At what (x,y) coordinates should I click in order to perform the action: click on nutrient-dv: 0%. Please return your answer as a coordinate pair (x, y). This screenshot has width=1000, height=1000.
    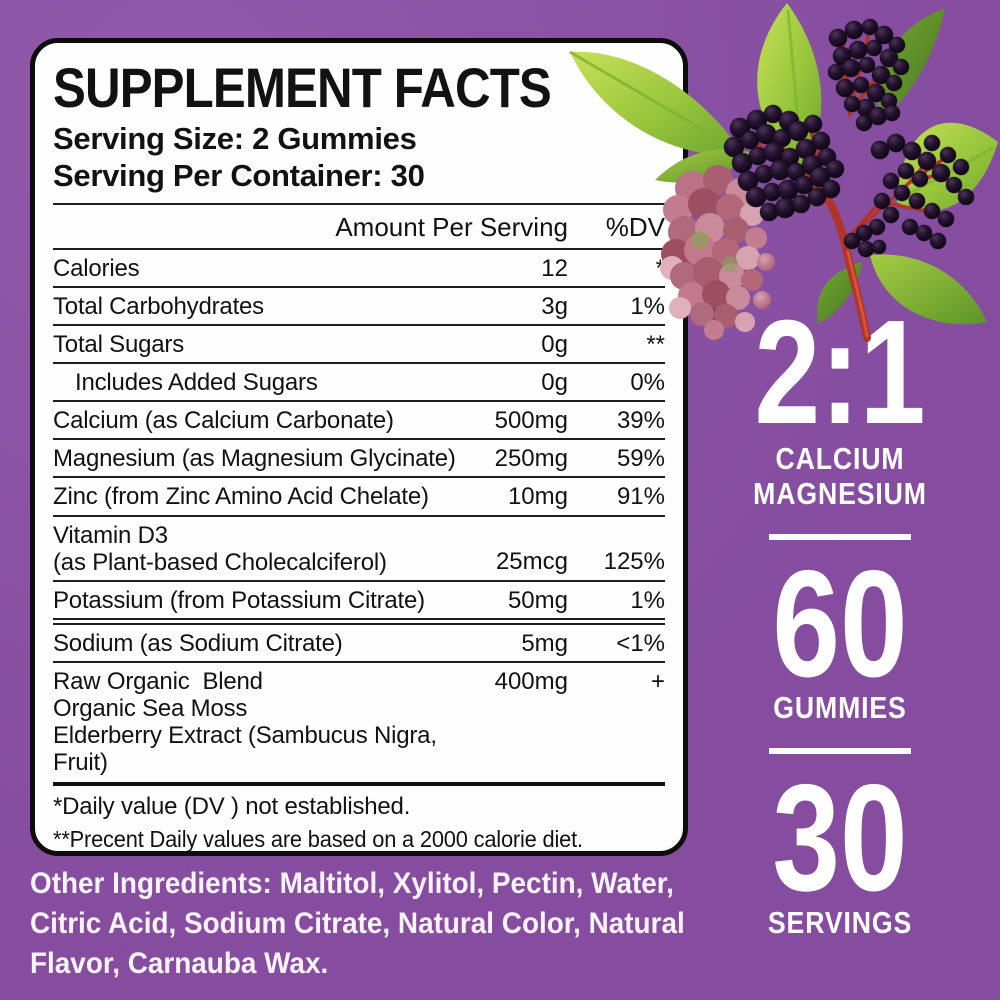
    Looking at the image, I should click on (647, 383).